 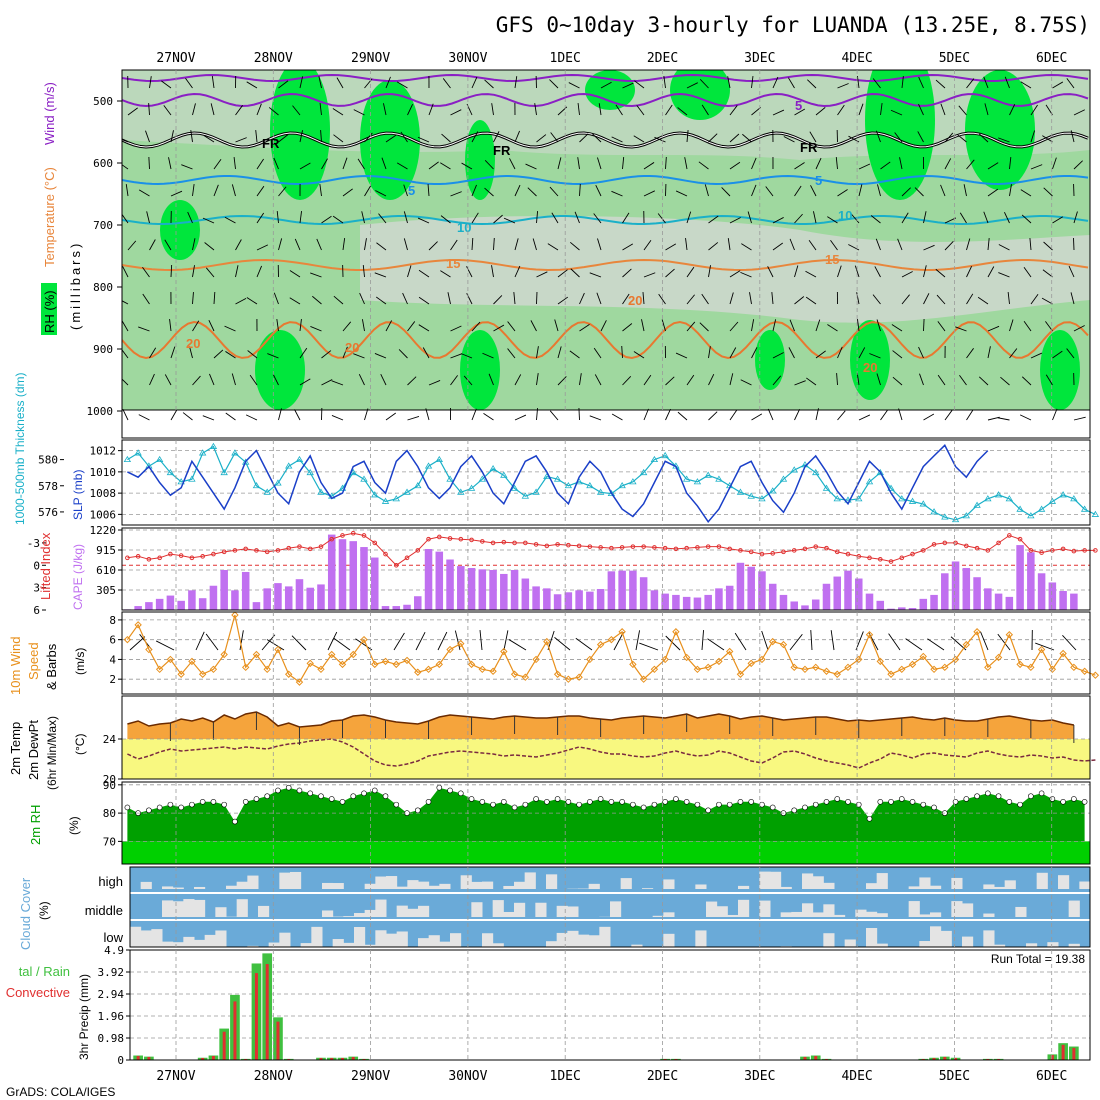 I want to click on rh-tick-label: 70, so click(x=109, y=841).